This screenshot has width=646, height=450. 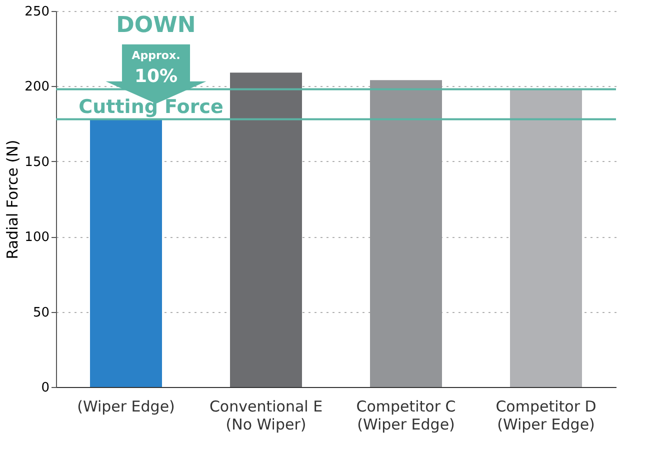 What do you see at coordinates (37, 12) in the screenshot?
I see `y-tick-label: 250` at bounding box center [37, 12].